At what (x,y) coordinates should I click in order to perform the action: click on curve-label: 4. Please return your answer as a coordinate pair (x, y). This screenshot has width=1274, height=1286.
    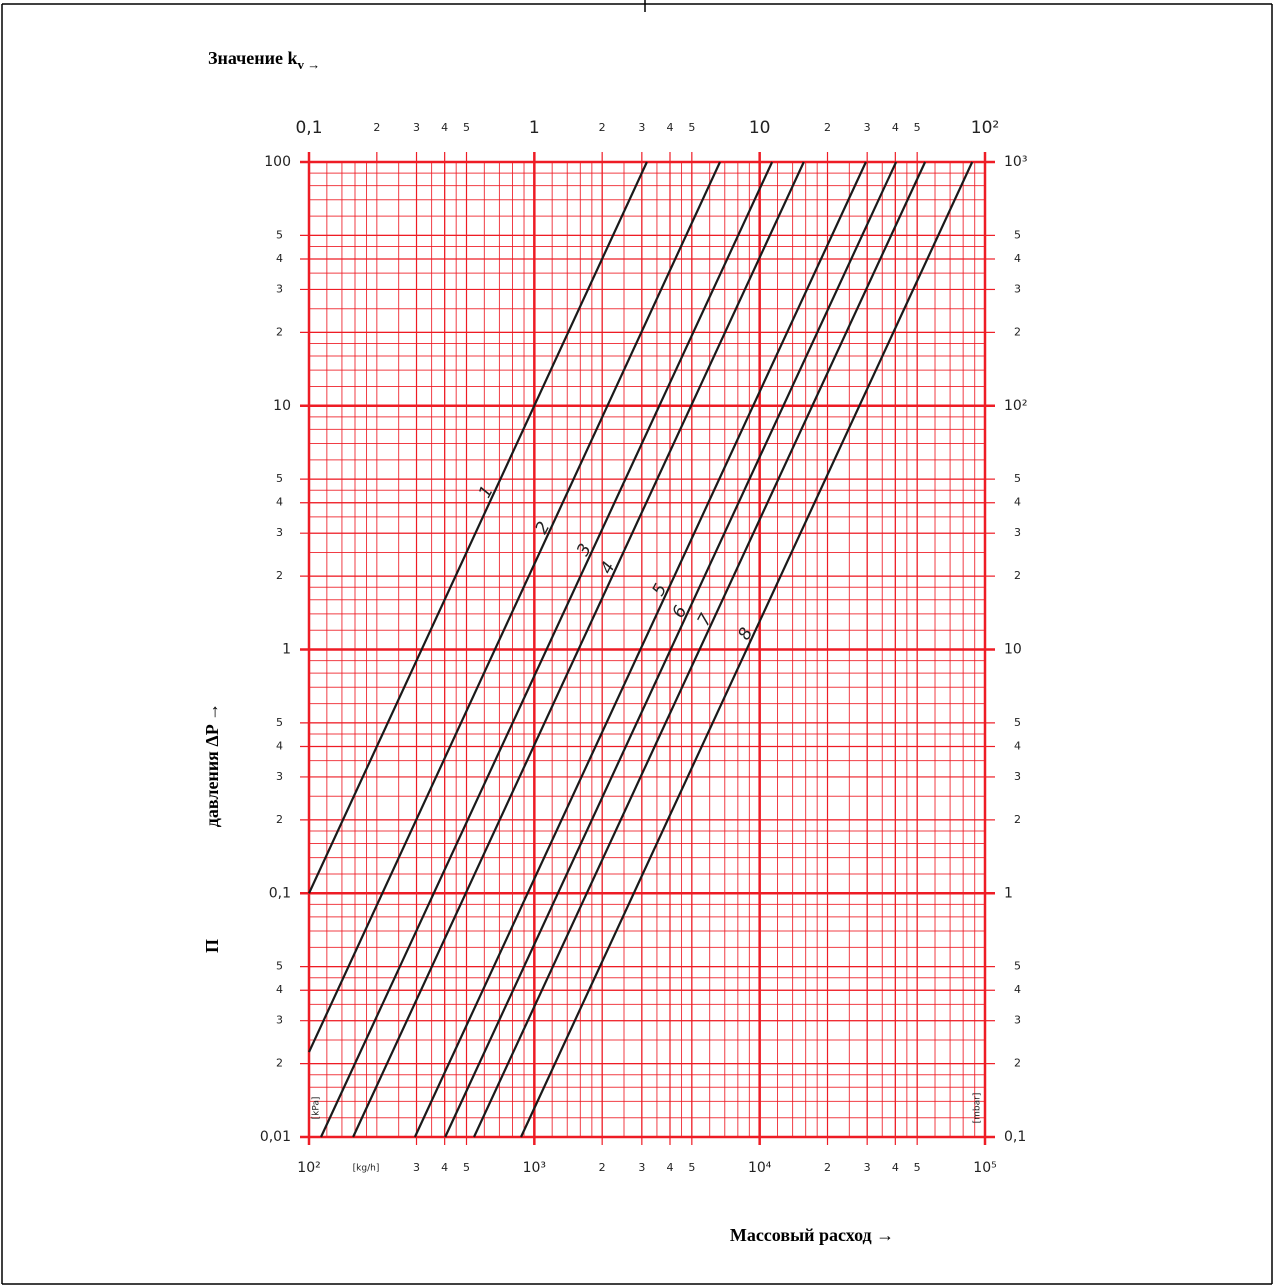
    Looking at the image, I should click on (608, 568).